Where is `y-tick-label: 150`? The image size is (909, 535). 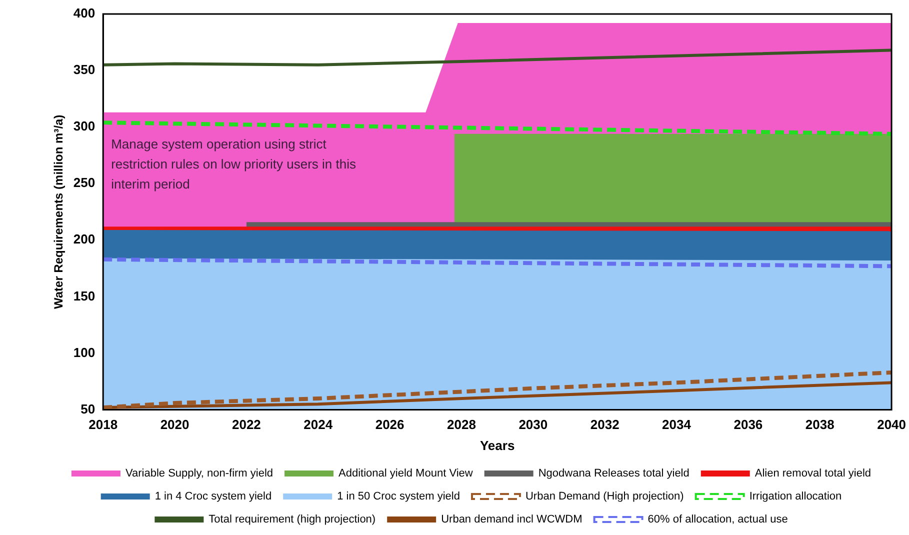
y-tick-label: 150 is located at coordinates (84, 296).